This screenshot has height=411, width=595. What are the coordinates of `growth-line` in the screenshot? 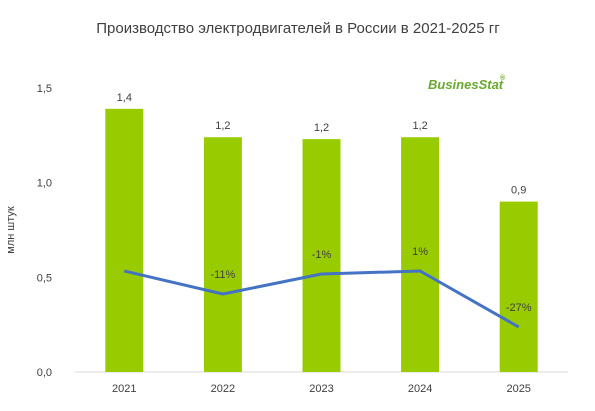 It's located at (321, 299).